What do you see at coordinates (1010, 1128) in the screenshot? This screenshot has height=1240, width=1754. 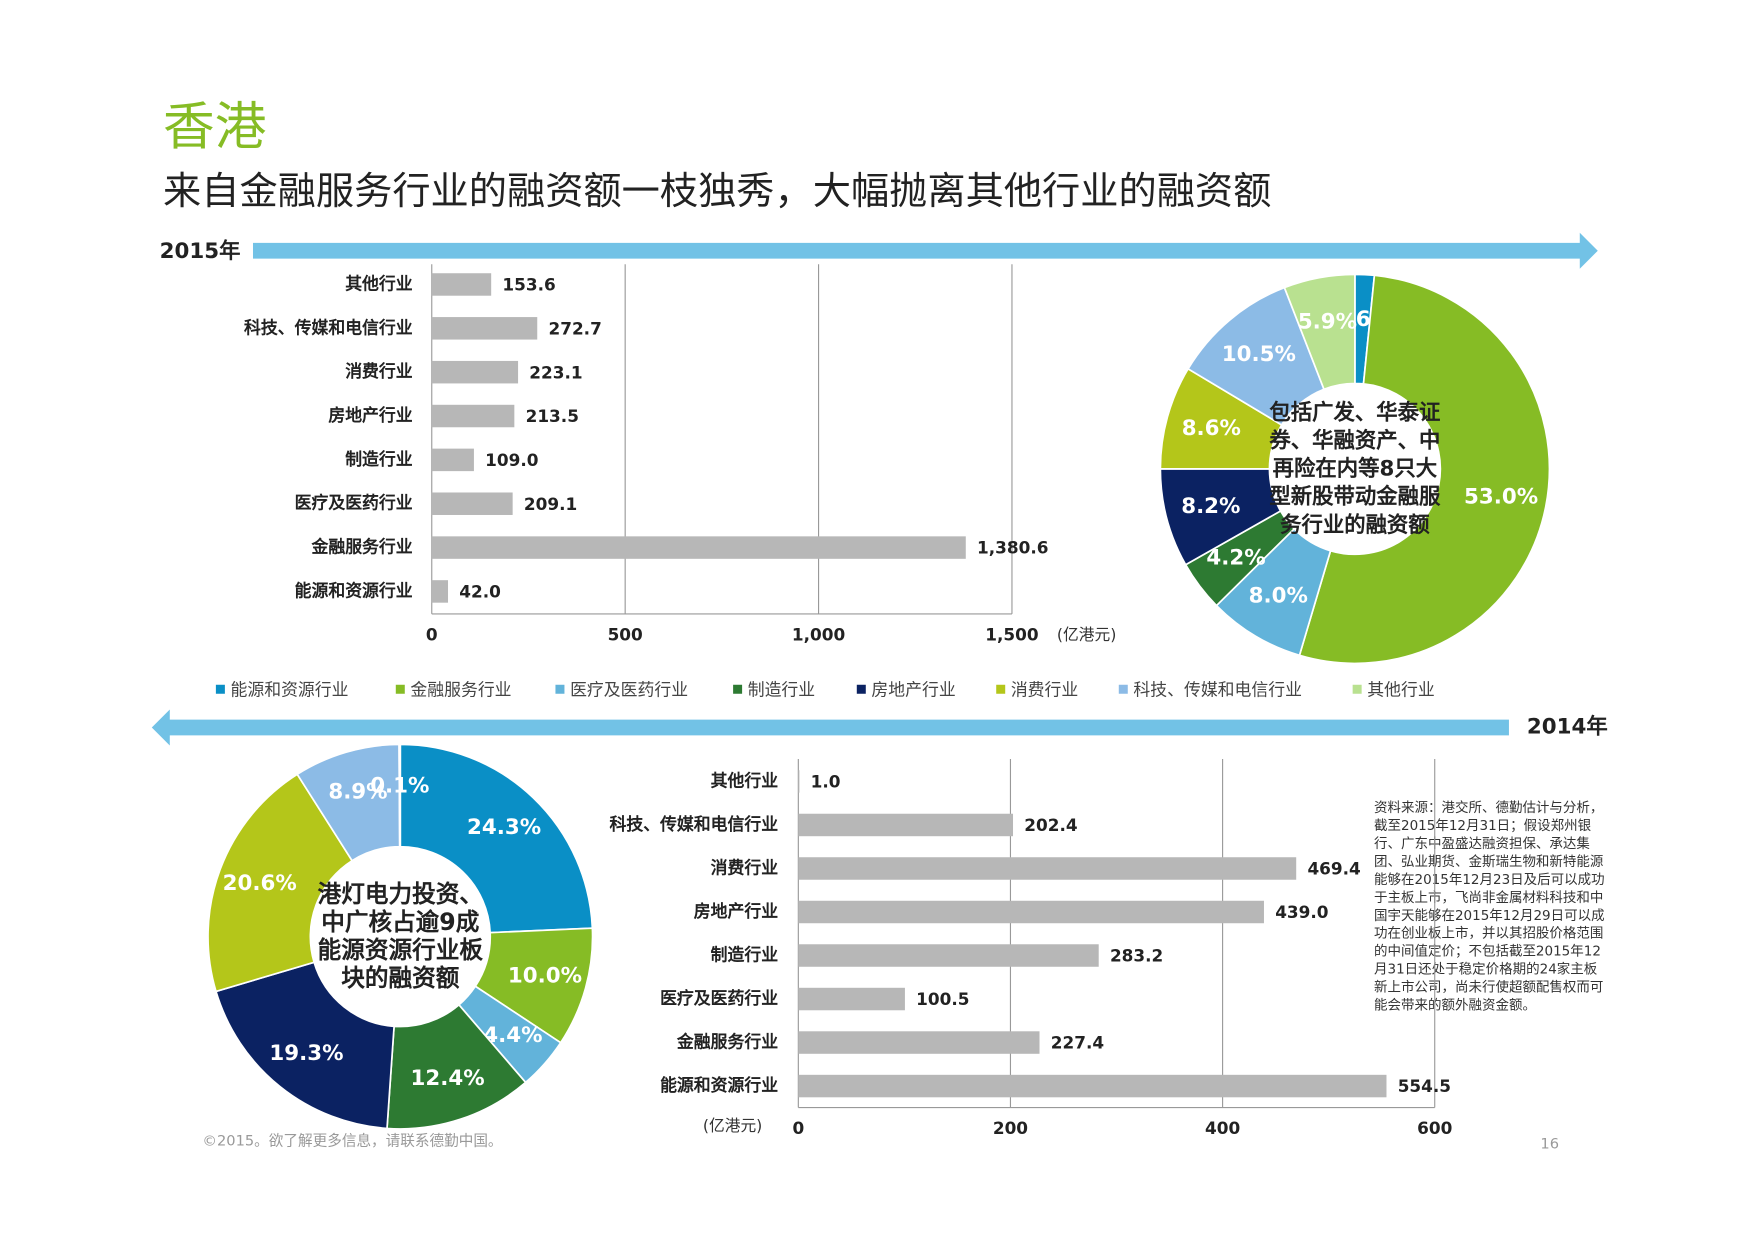 I see `x-tick-label: 200` at bounding box center [1010, 1128].